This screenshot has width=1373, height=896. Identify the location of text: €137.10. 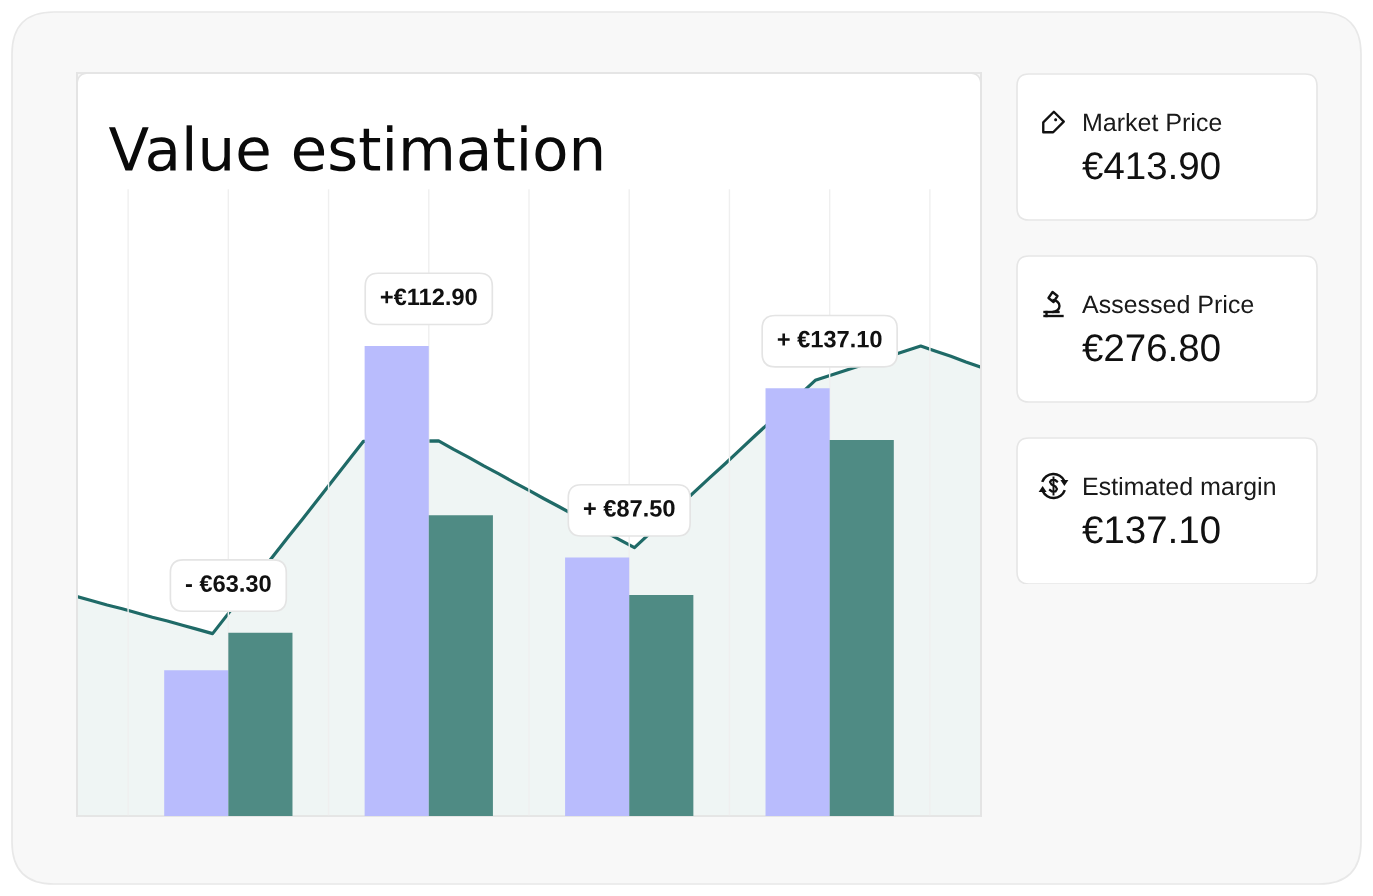
(1151, 530).